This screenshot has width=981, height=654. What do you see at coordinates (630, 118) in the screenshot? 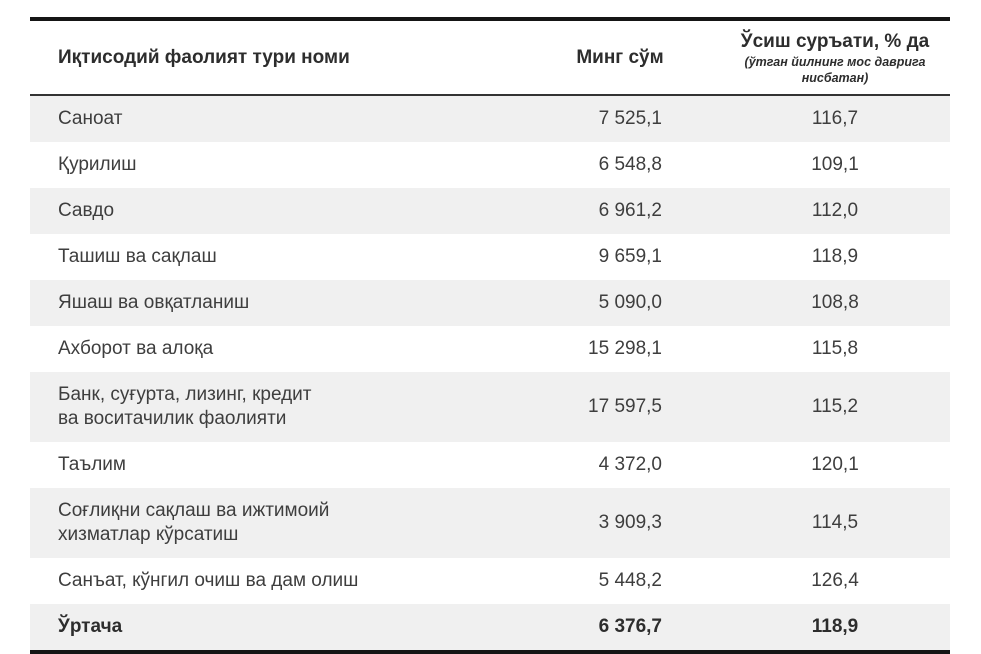
I see `amount-value: 7 525,1` at bounding box center [630, 118].